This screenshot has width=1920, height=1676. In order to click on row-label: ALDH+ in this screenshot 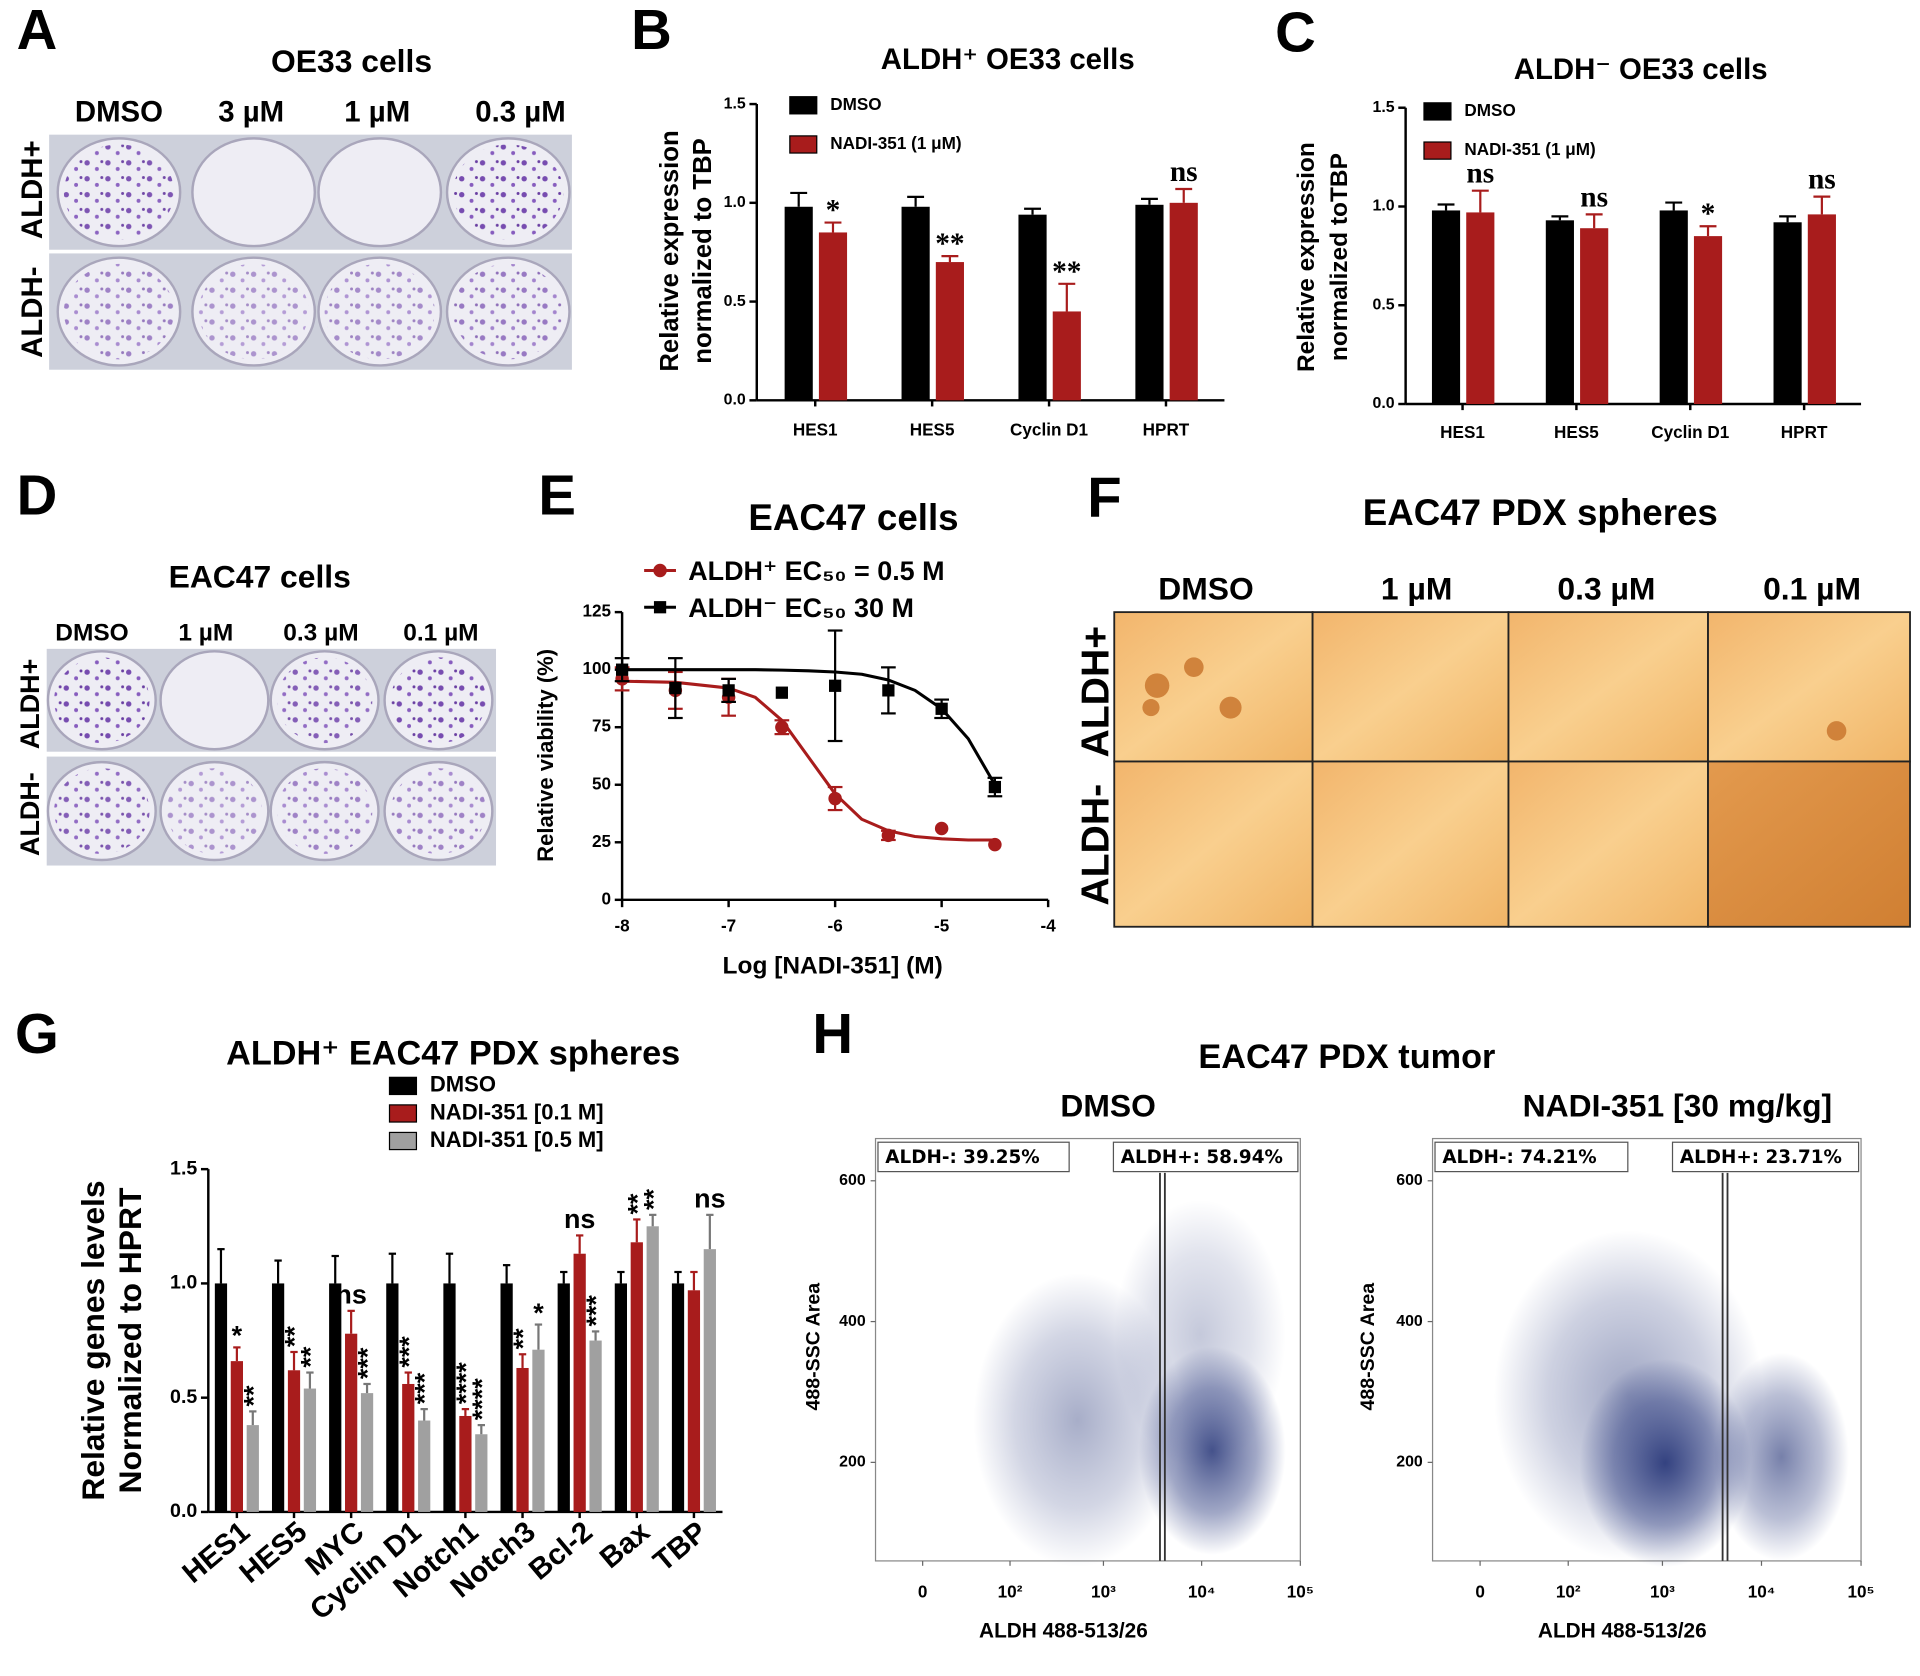, I will do `click(30, 704)`.